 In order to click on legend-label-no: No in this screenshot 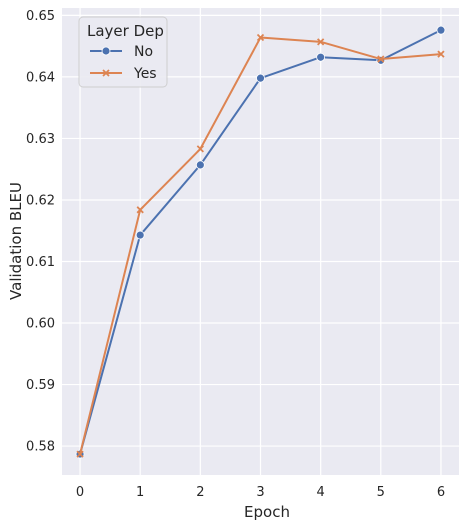, I will do `click(143, 52)`.